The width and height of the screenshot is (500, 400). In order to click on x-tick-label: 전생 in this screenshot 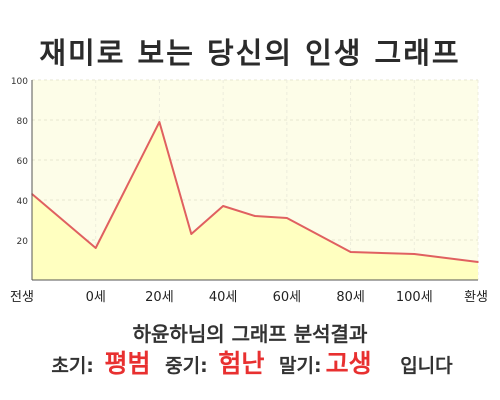, I will do `click(22, 297)`.